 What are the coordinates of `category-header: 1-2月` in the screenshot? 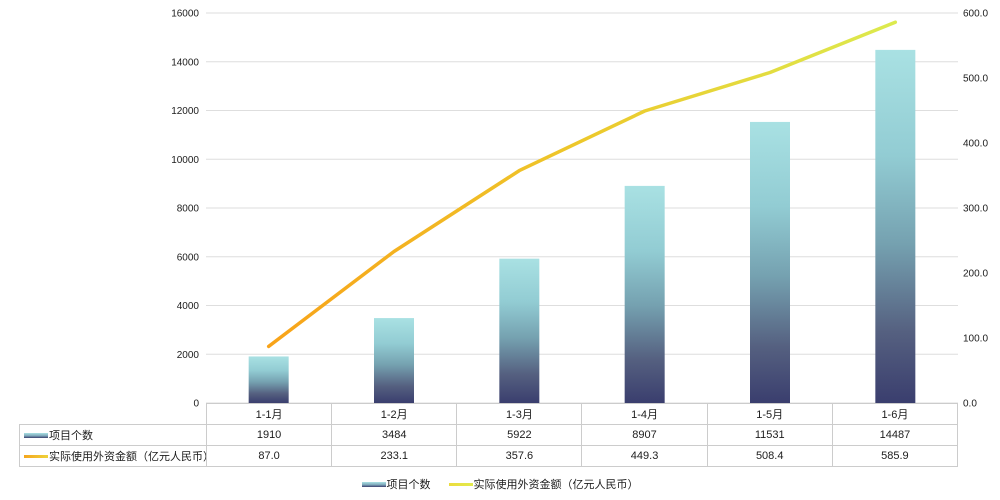 It's located at (394, 414).